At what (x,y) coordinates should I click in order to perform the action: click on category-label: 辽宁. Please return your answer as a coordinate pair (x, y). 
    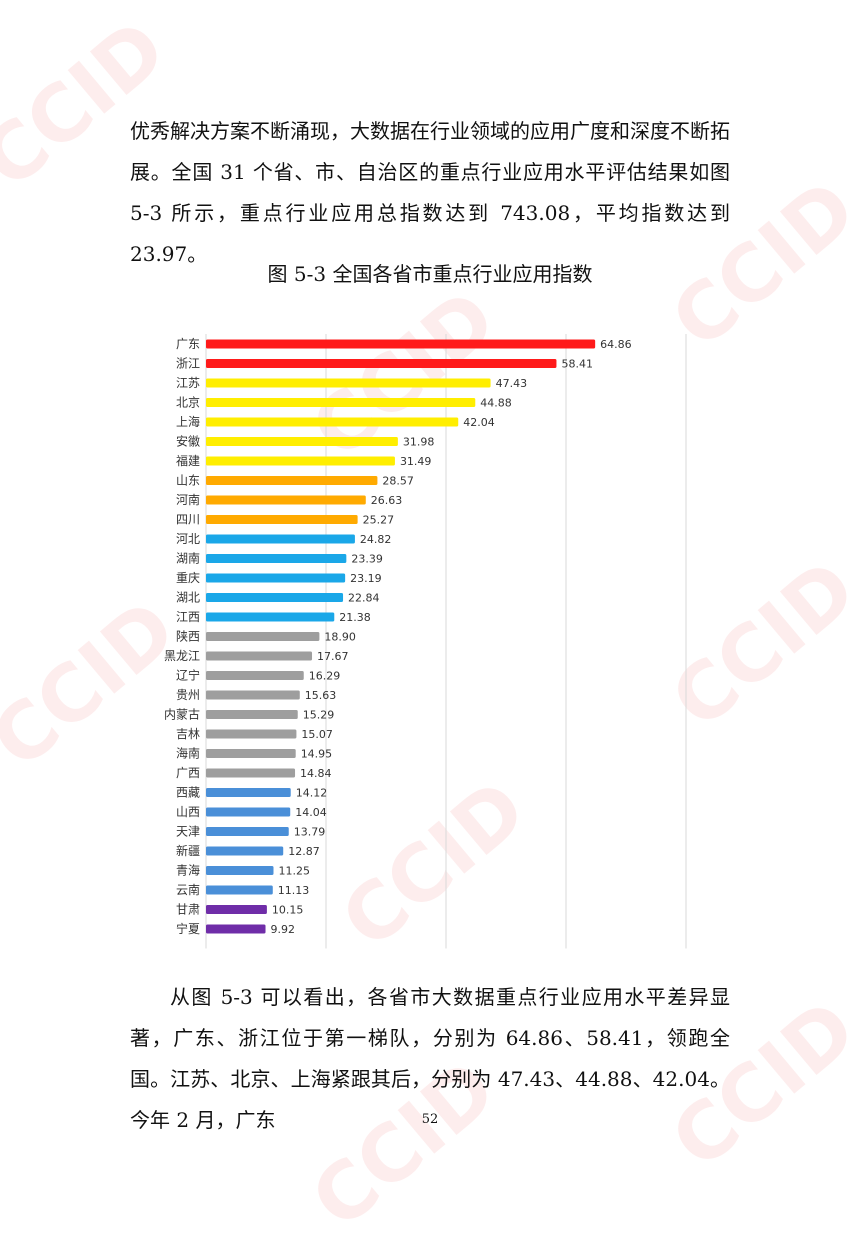
    Looking at the image, I should click on (188, 675).